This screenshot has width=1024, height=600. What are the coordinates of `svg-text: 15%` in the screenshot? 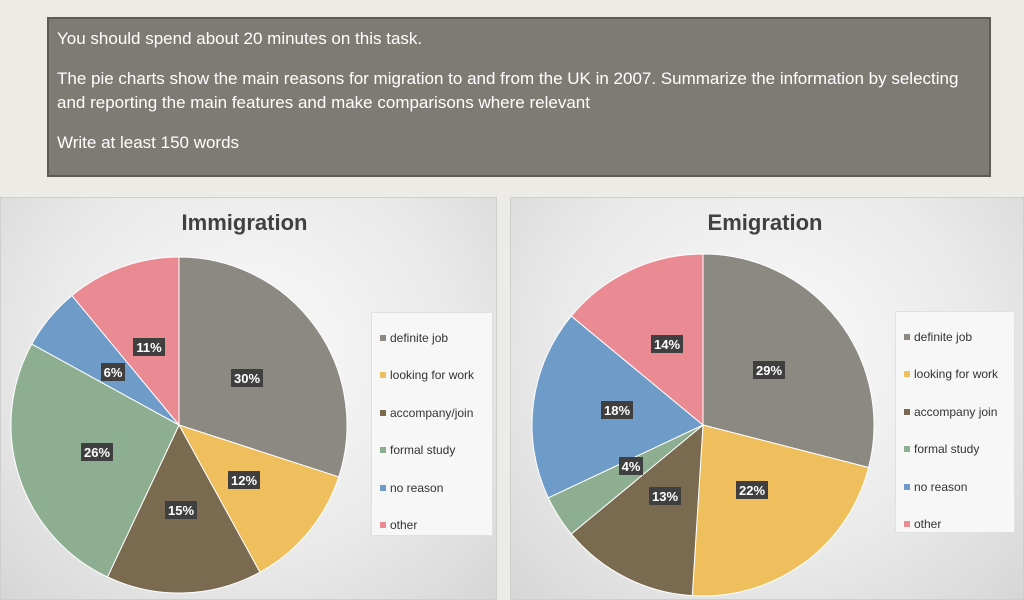 It's located at (181, 510).